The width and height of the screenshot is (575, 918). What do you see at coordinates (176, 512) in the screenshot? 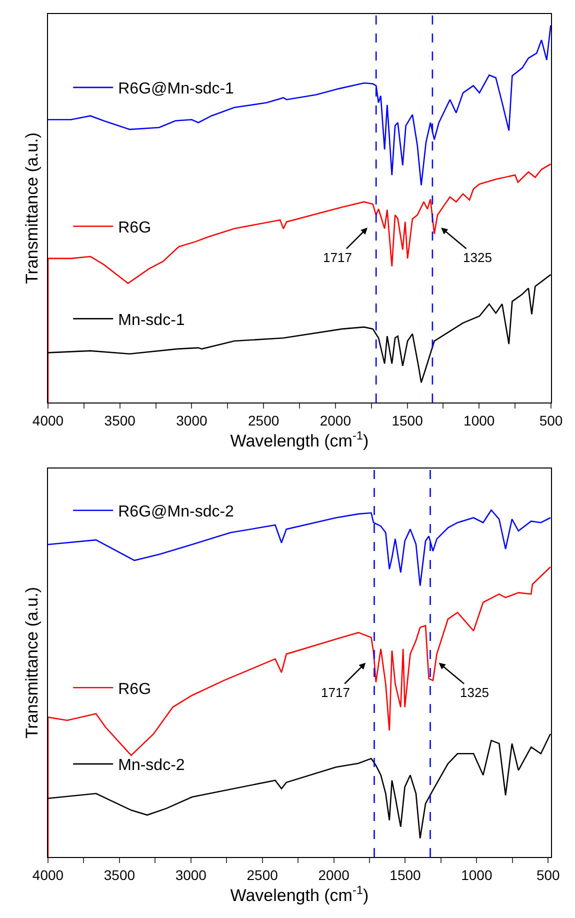
I see `legend-label: R6G@Mn-sdc-2` at bounding box center [176, 512].